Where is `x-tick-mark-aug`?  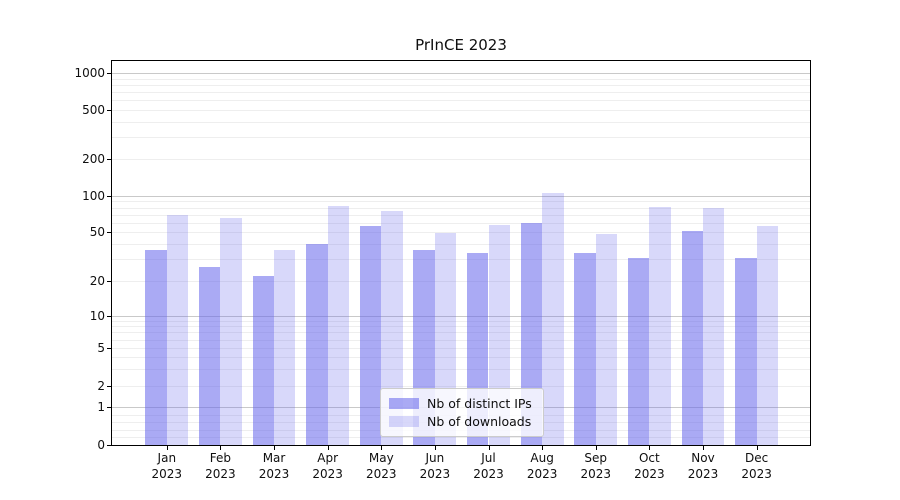 x-tick-mark-aug is located at coordinates (543, 448).